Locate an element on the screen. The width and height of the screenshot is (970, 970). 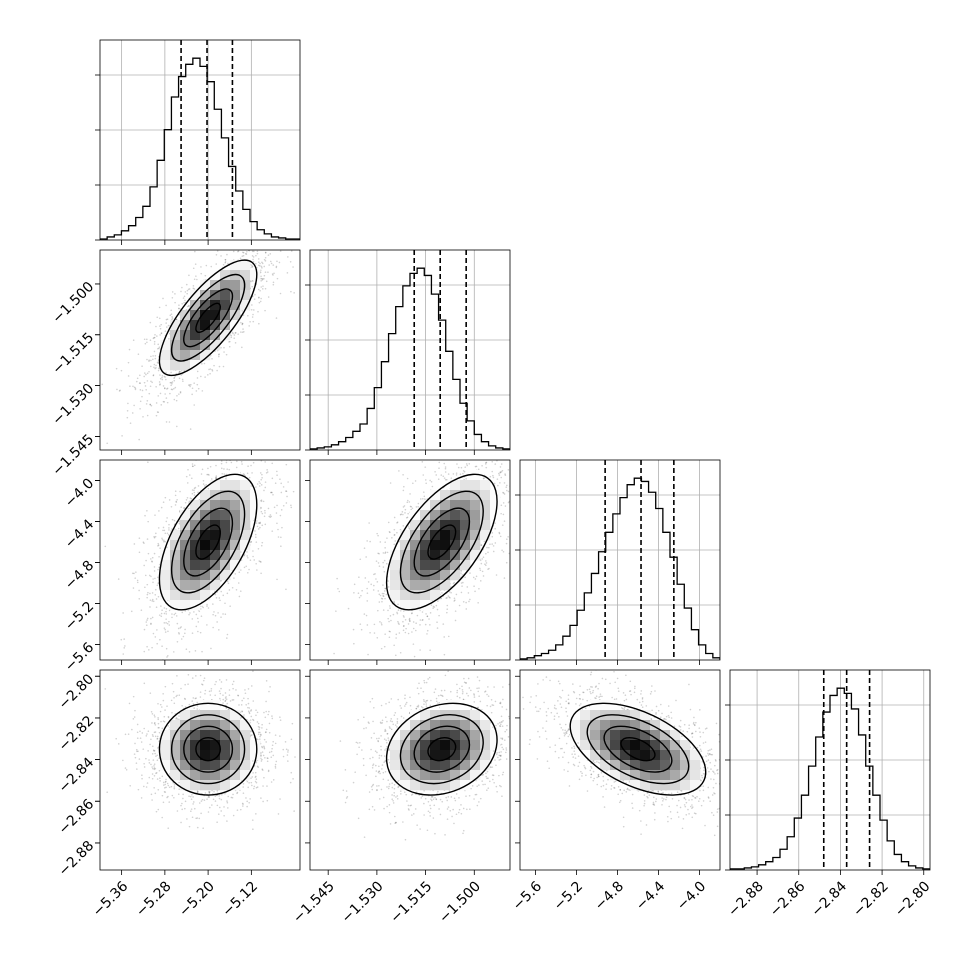
y-tick-label: −4.8 is located at coordinates (79, 575).